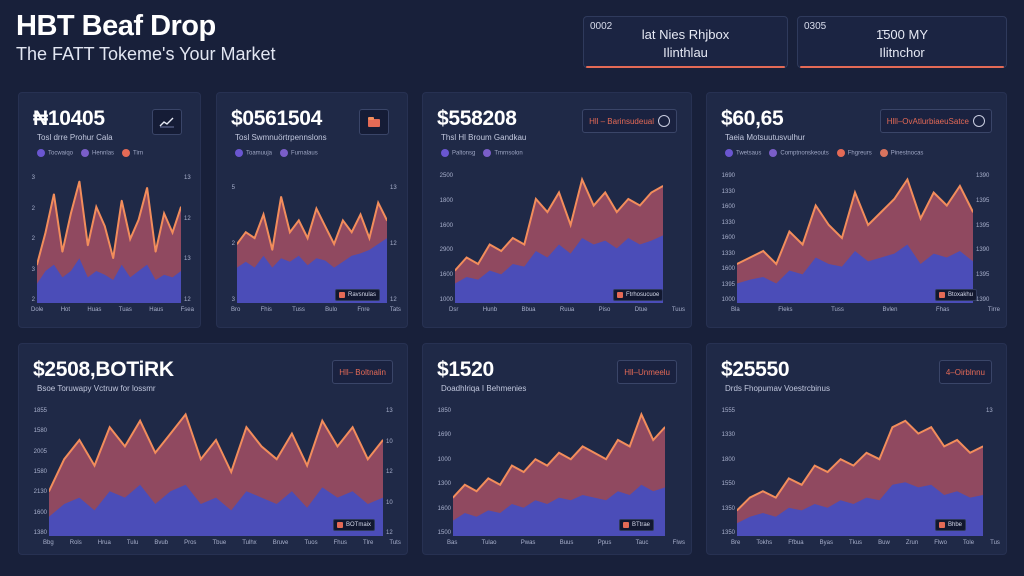 The height and width of the screenshot is (576, 1024). What do you see at coordinates (40, 431) in the screenshot?
I see `y-tick-label: 1580` at bounding box center [40, 431].